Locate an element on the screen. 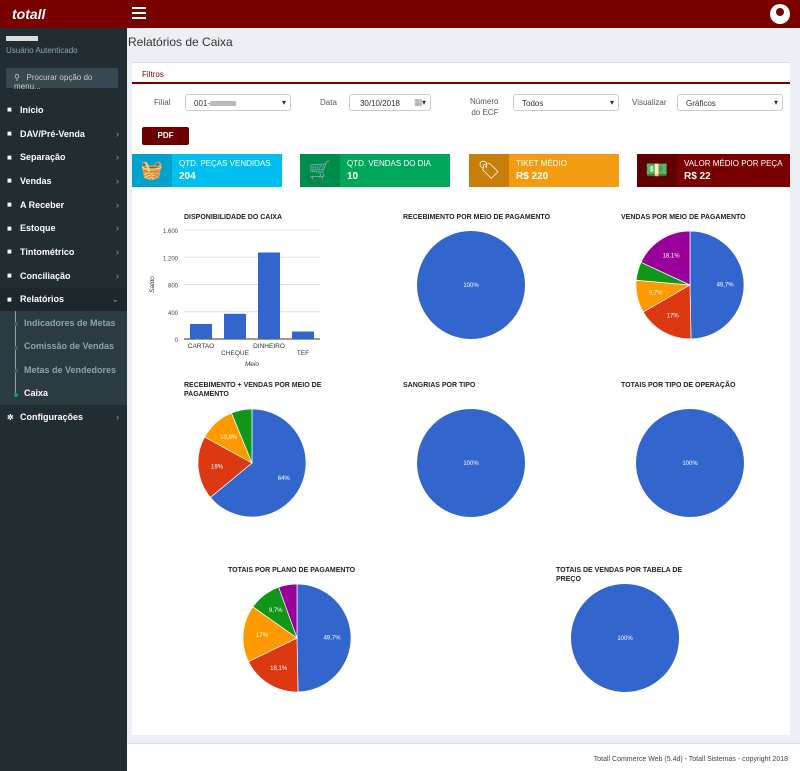 The width and height of the screenshot is (800, 771). date-input: 30/10/2018 is located at coordinates (390, 102).